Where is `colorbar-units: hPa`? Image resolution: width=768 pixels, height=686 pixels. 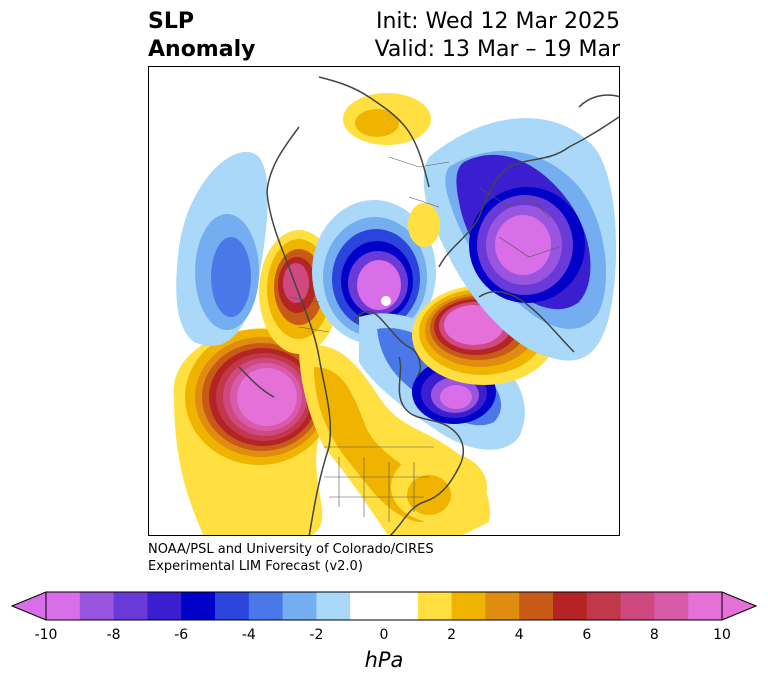 colorbar-units: hPa is located at coordinates (384, 660).